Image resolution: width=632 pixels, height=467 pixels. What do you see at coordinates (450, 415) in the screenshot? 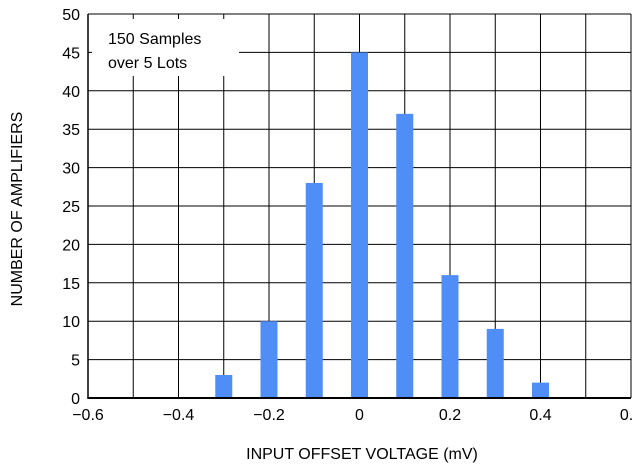
I see `x-tick-label: 0.2` at bounding box center [450, 415].